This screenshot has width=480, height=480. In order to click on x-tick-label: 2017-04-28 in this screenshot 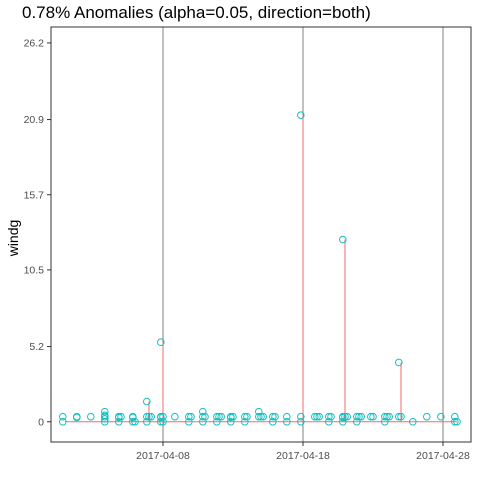, I will do `click(443, 456)`.